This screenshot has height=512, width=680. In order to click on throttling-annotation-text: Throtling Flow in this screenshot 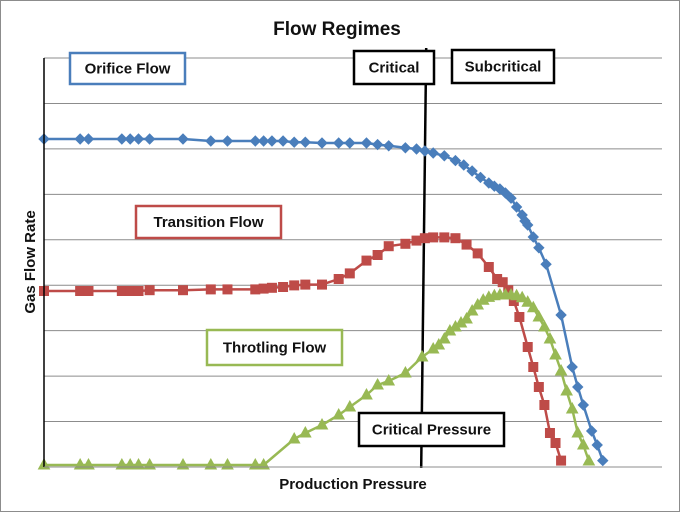, I will do `click(275, 348)`.